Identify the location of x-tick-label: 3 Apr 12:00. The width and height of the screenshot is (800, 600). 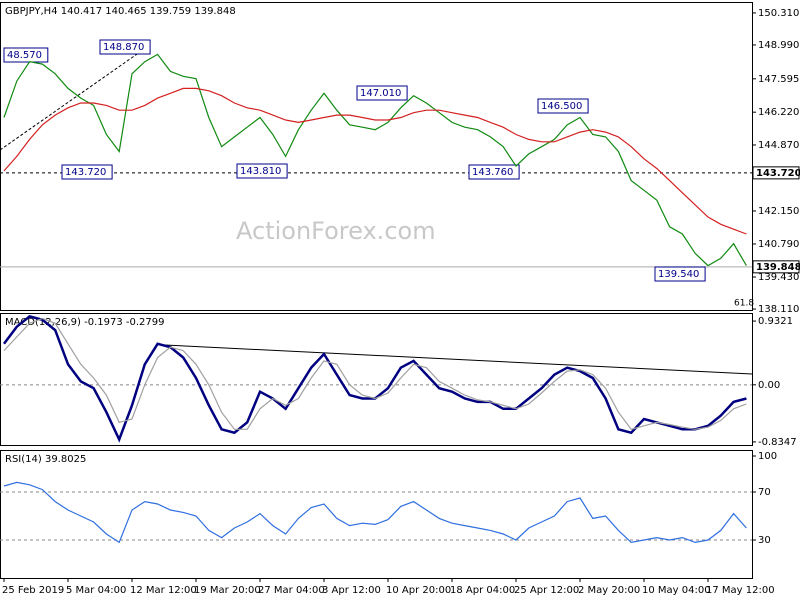
(351, 590).